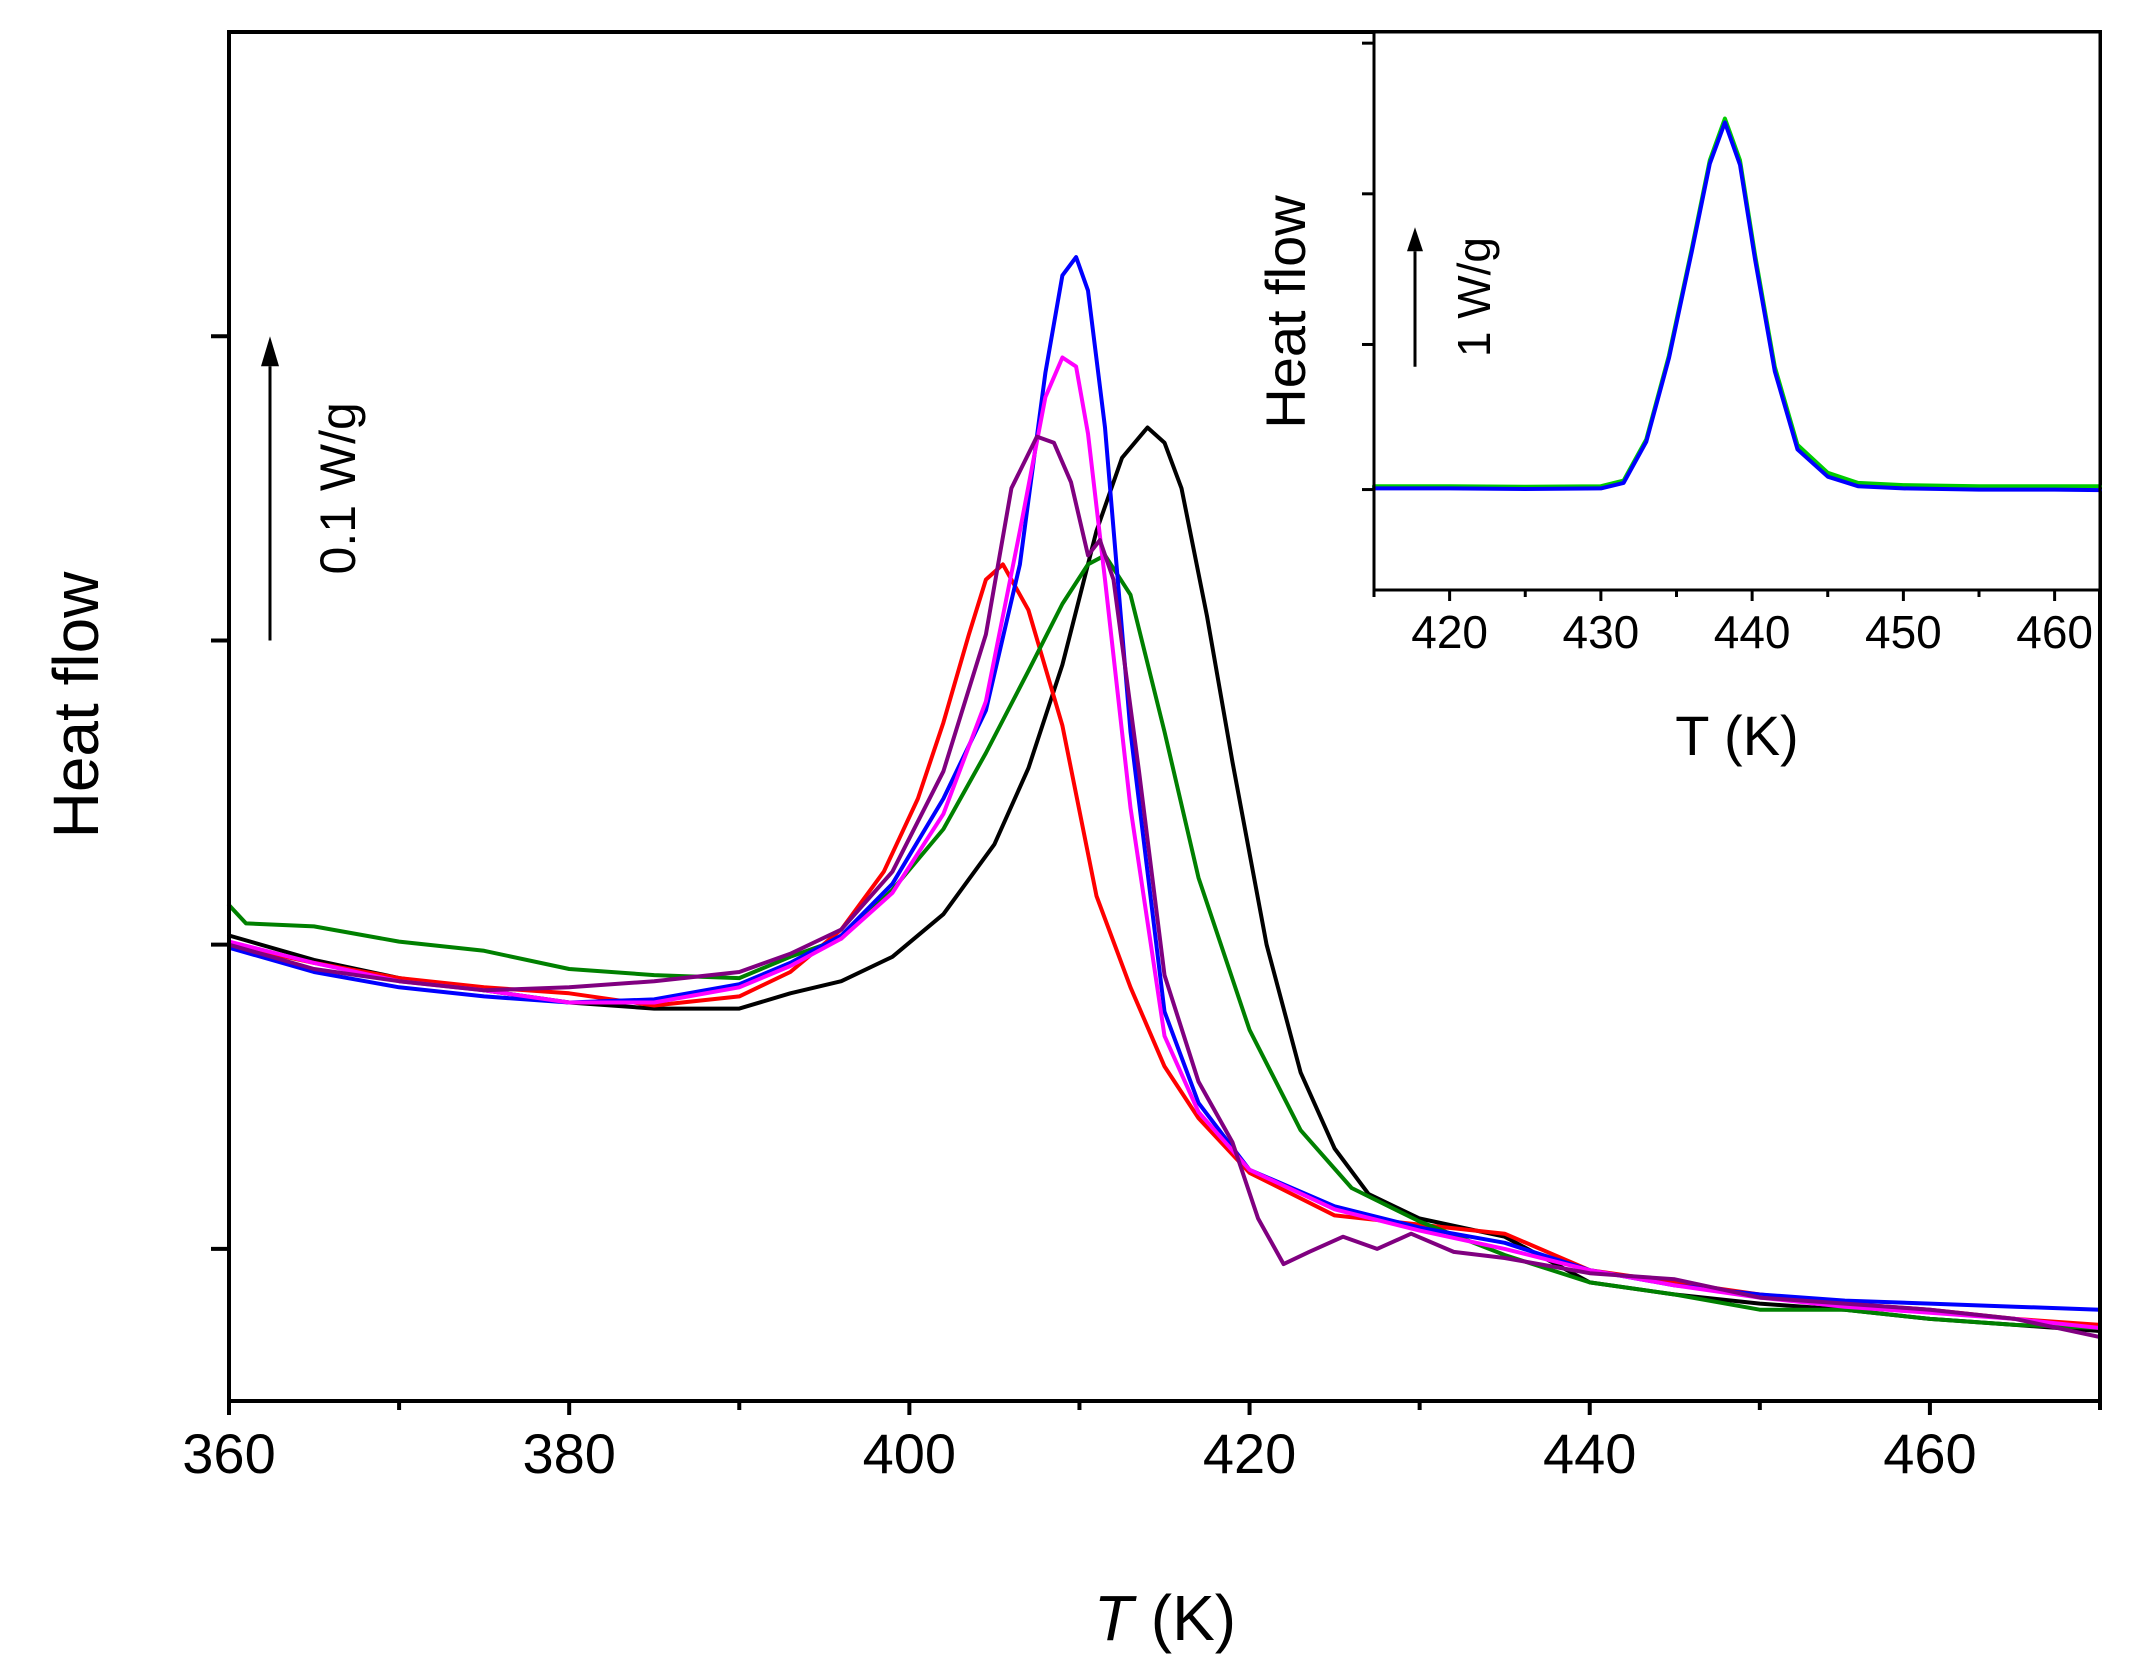 This screenshot has width=2138, height=1665. I want to click on inset-plot-lines, so click(1737, 304).